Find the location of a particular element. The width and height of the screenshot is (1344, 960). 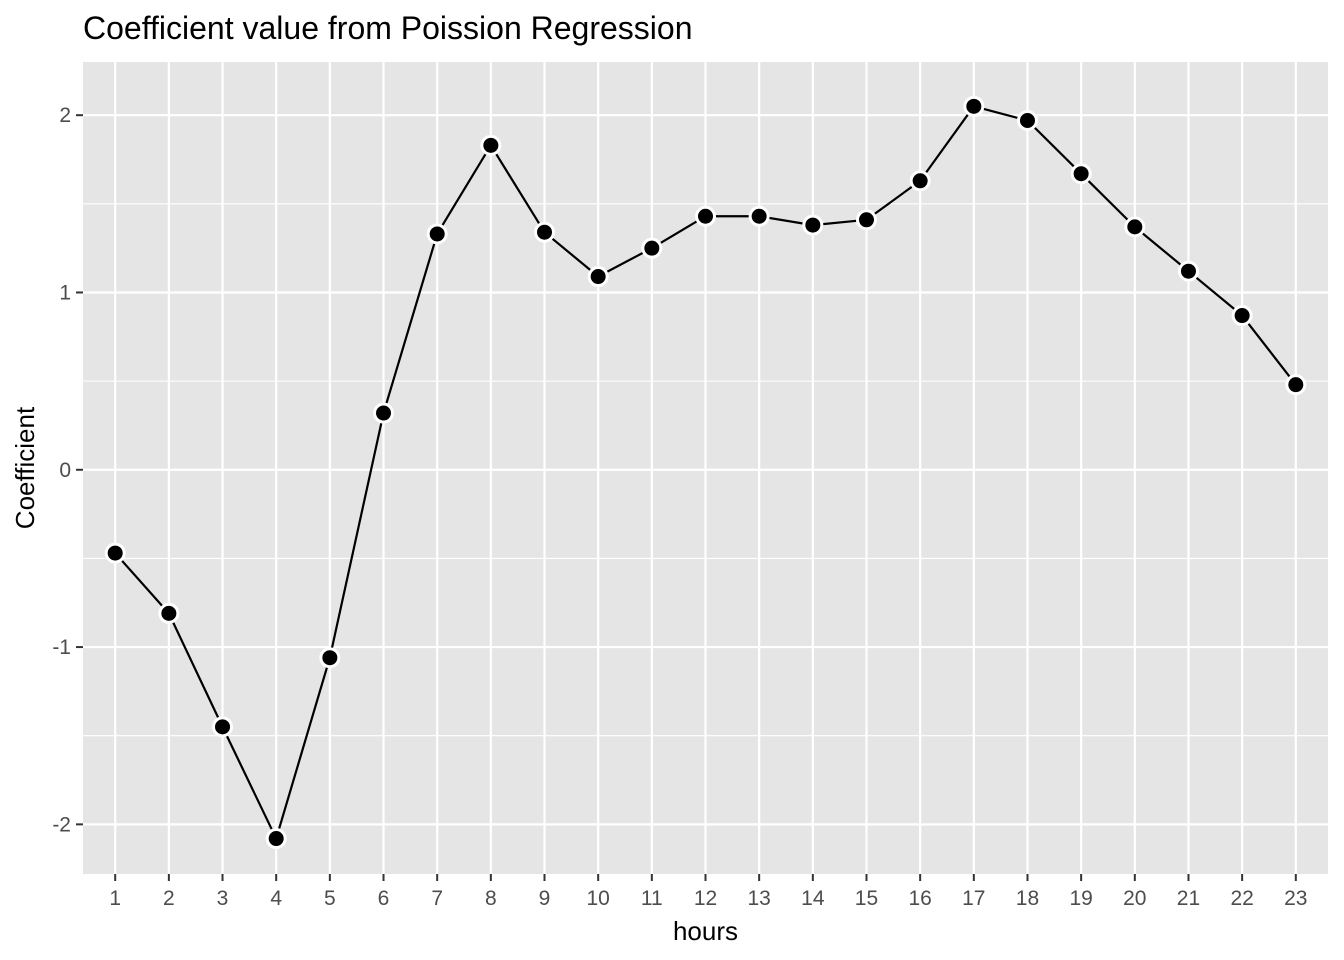

x-tick-label: 13 is located at coordinates (758, 898).